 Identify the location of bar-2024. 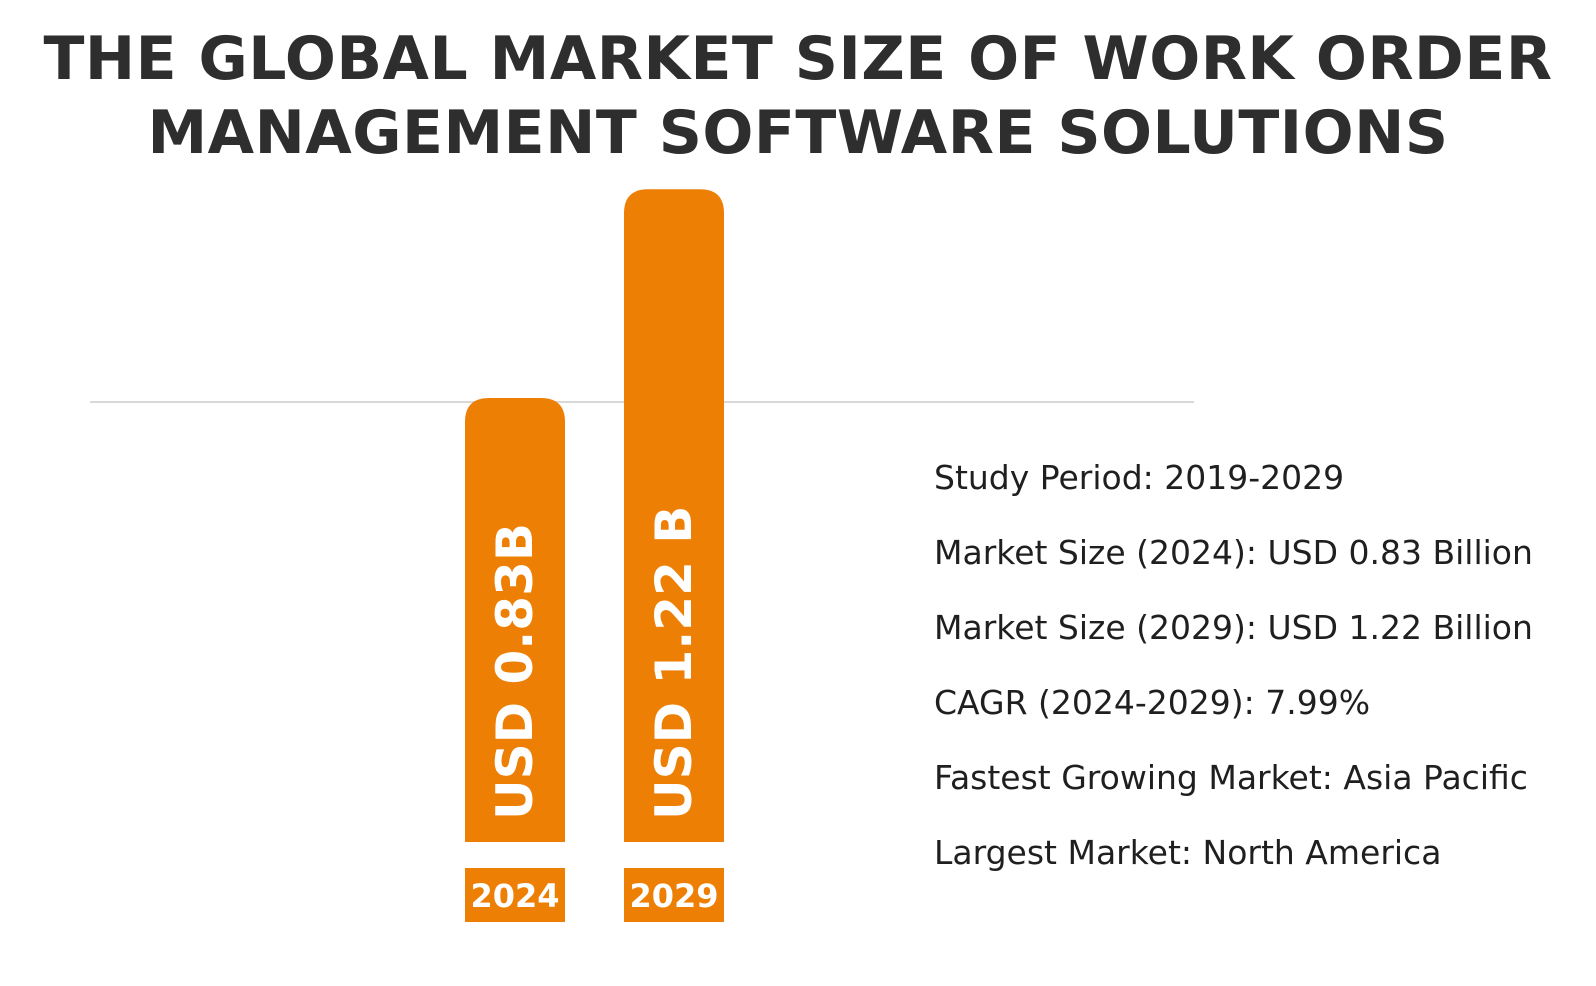
(515, 619).